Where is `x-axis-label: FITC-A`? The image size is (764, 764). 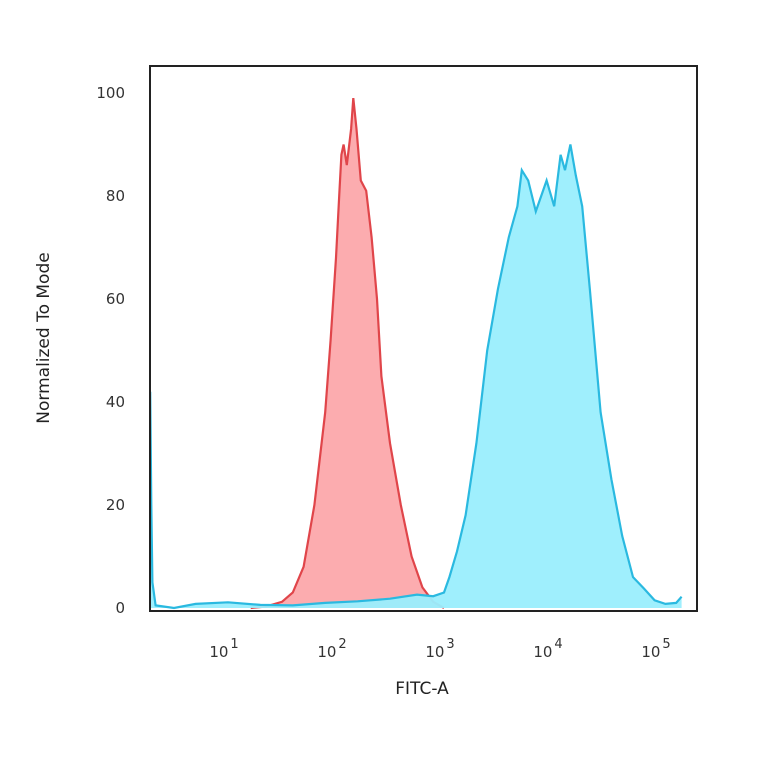 x-axis-label: FITC-A is located at coordinates (422, 689).